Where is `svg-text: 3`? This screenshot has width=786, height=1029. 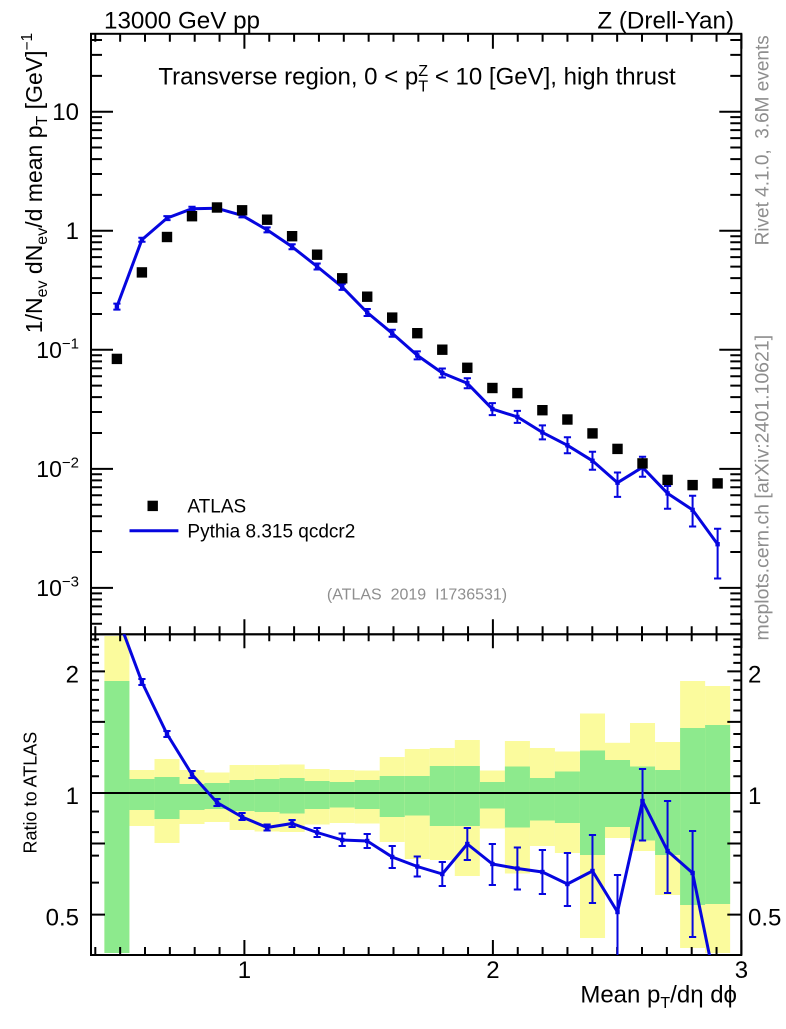 svg-text: 3 is located at coordinates (741, 970).